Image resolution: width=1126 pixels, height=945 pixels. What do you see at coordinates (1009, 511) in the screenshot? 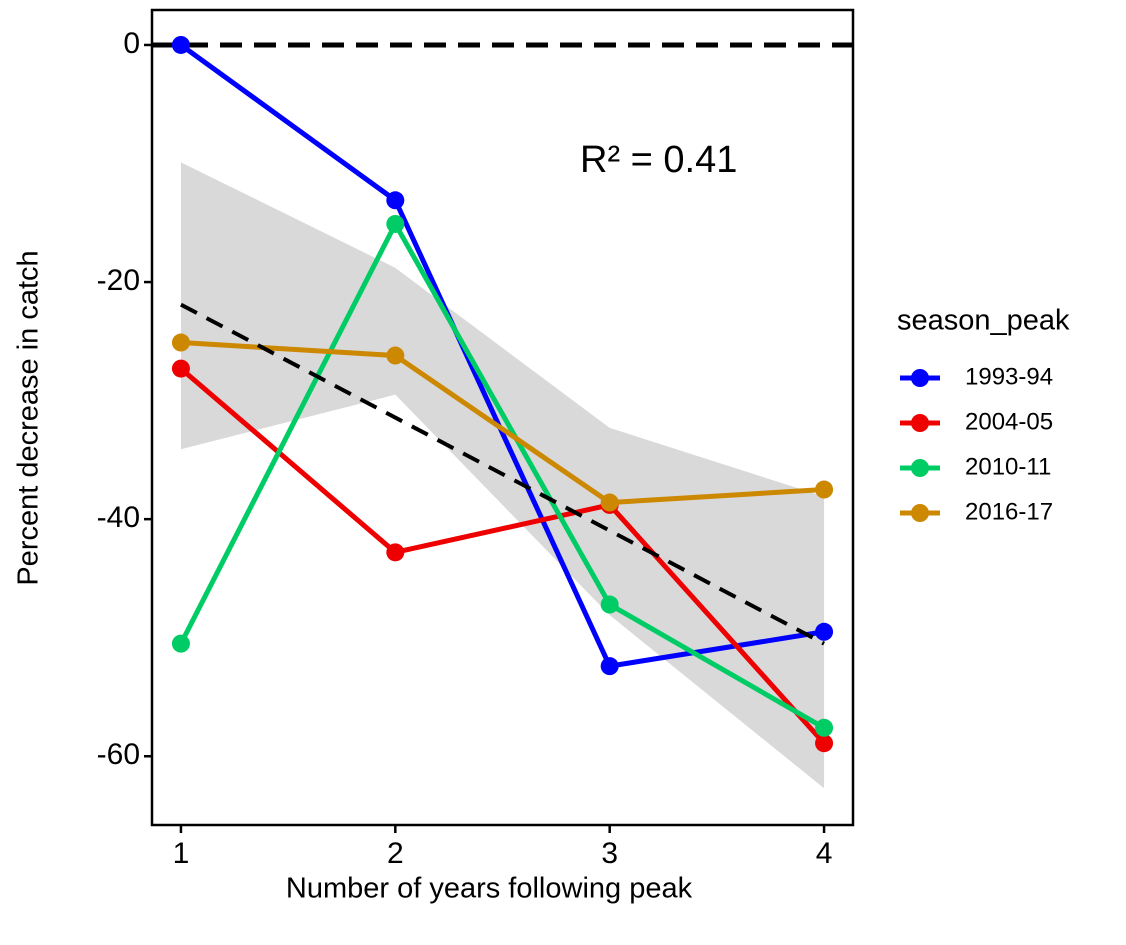
I see `legend-label: 2016-17` at bounding box center [1009, 511].